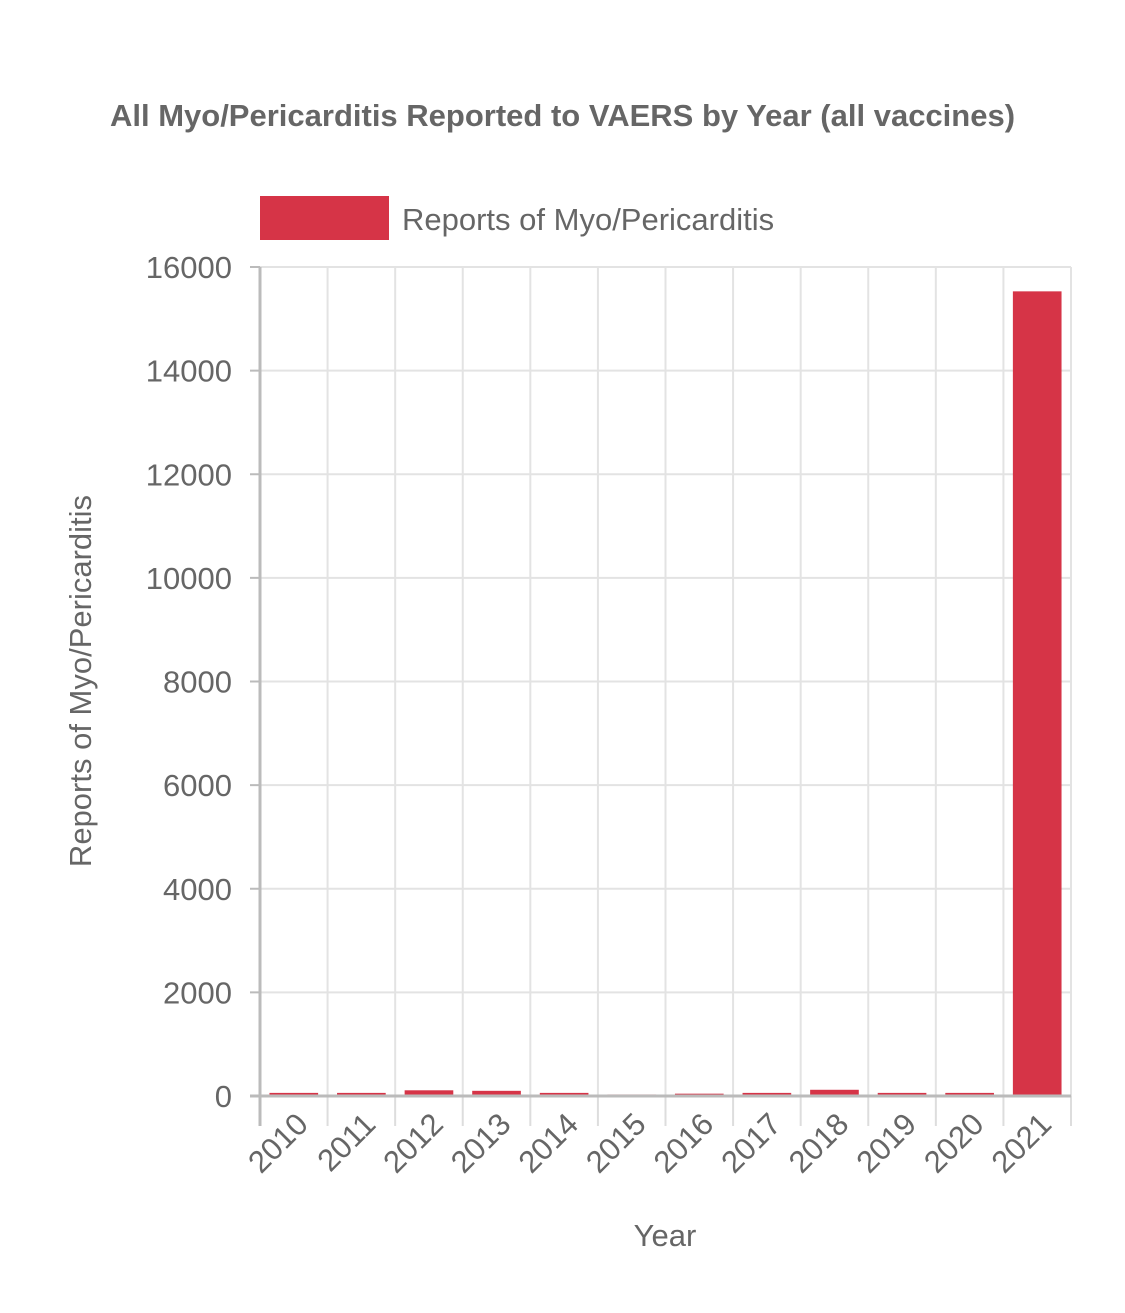  I want to click on bar-2014, so click(564, 1094).